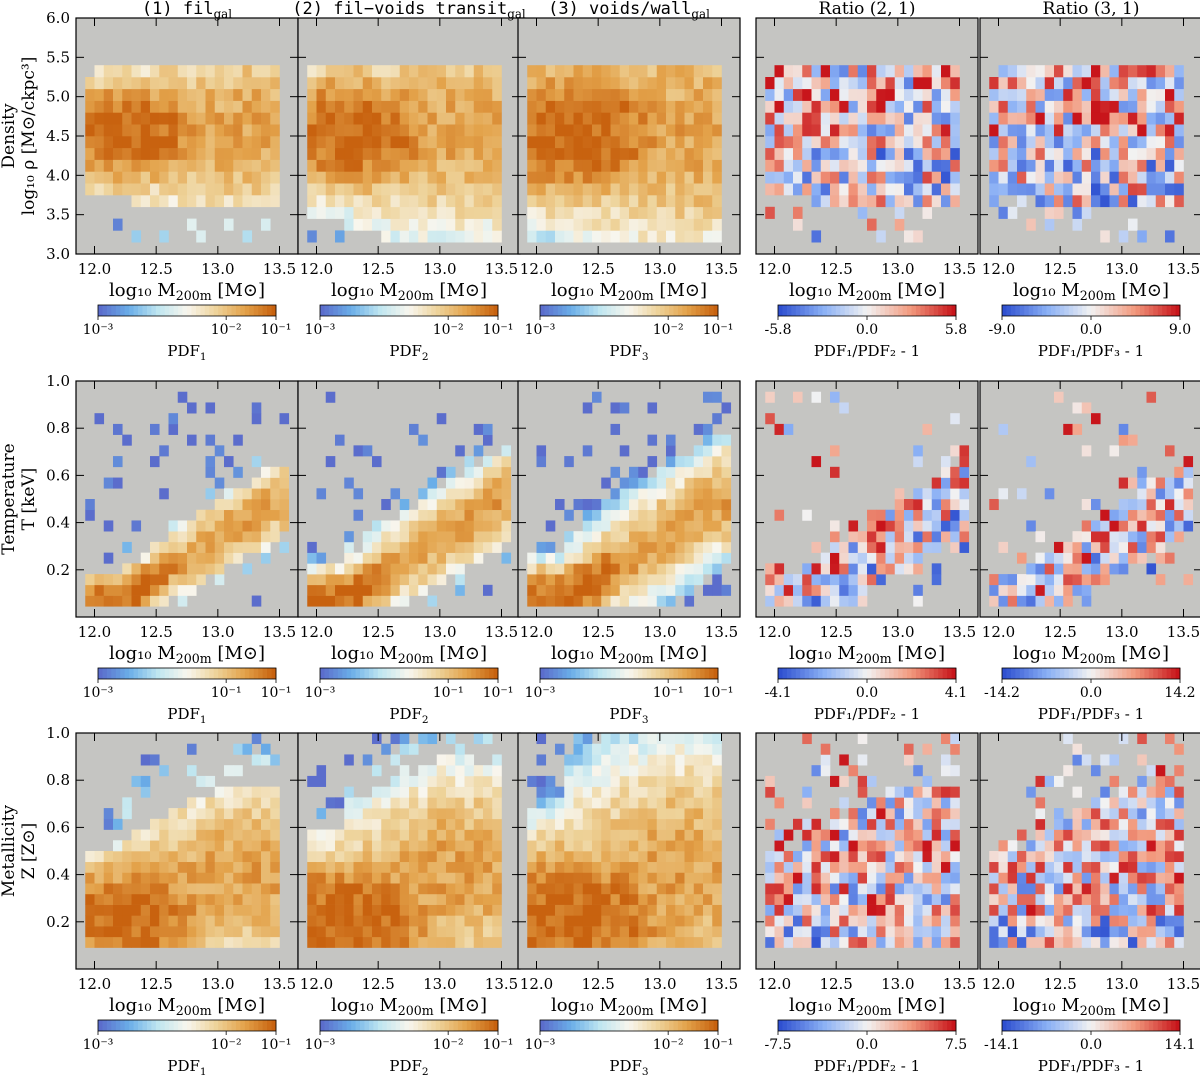 Image resolution: width=1200 pixels, height=1076 pixels. I want to click on x-tick-label: 13.5, so click(721, 984).